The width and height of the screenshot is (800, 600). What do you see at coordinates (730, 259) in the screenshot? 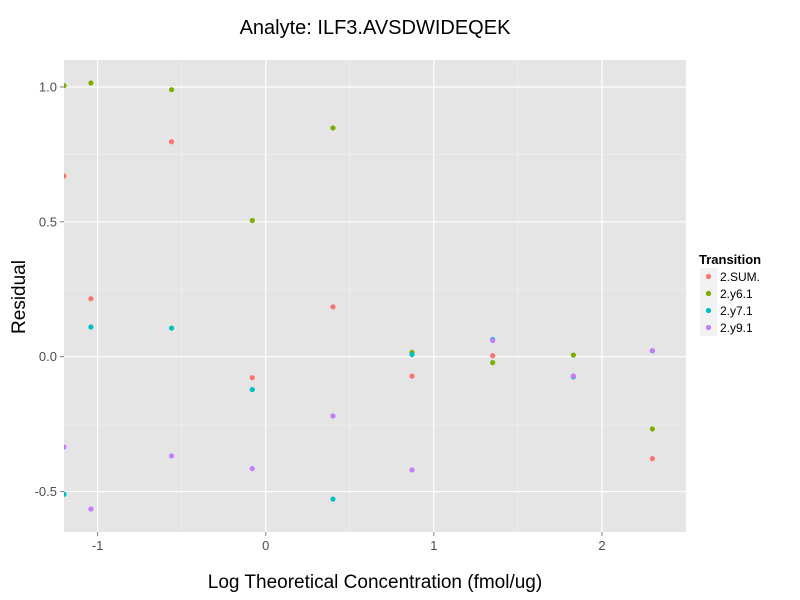
I see `legend-title: Transition` at bounding box center [730, 259].